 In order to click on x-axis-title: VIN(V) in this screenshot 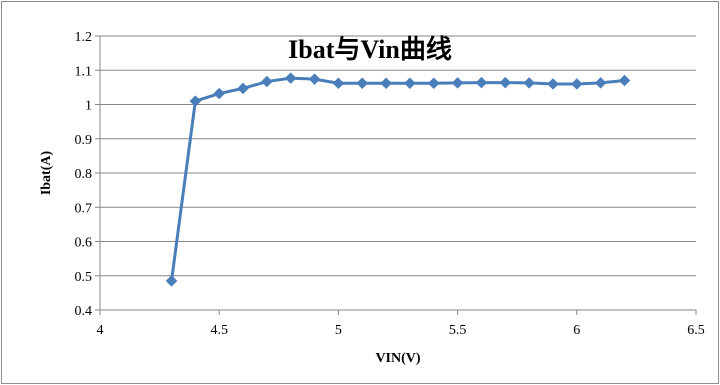, I will do `click(397, 358)`.